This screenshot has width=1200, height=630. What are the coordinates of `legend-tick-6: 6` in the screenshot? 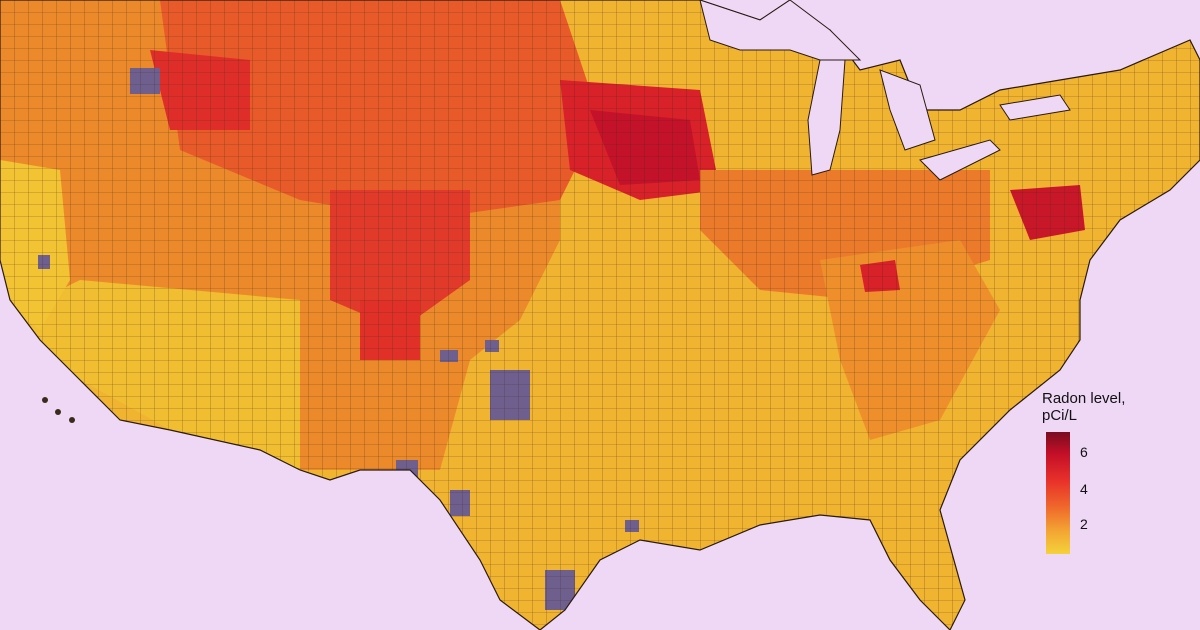 It's located at (1084, 452).